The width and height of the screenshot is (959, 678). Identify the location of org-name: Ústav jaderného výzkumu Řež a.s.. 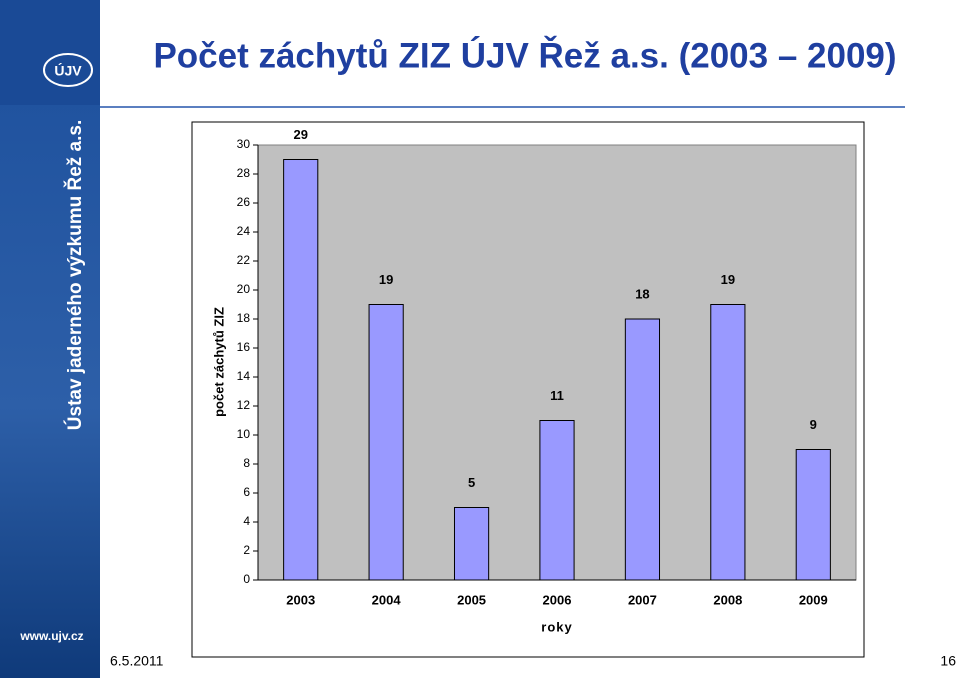
(75, 275).